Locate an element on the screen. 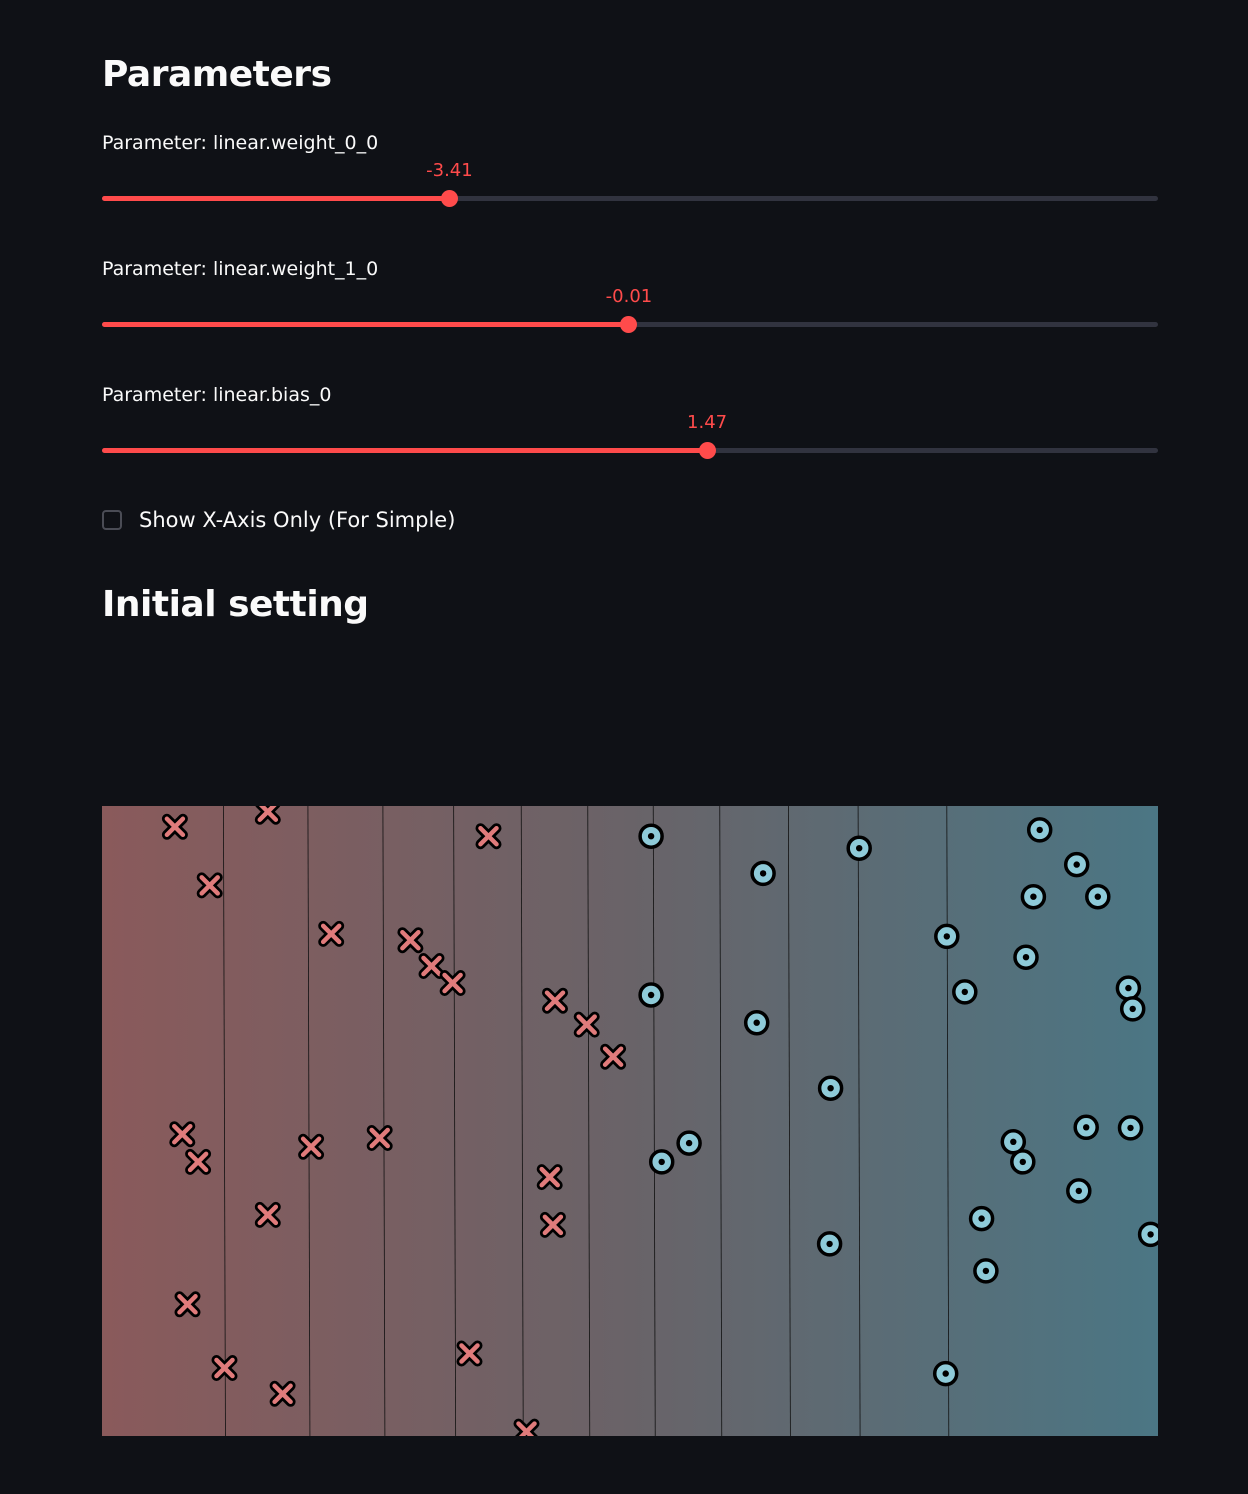  show-x-axis-checkbox-row: Show X-Axis Only (For Simple) is located at coordinates (278, 520).